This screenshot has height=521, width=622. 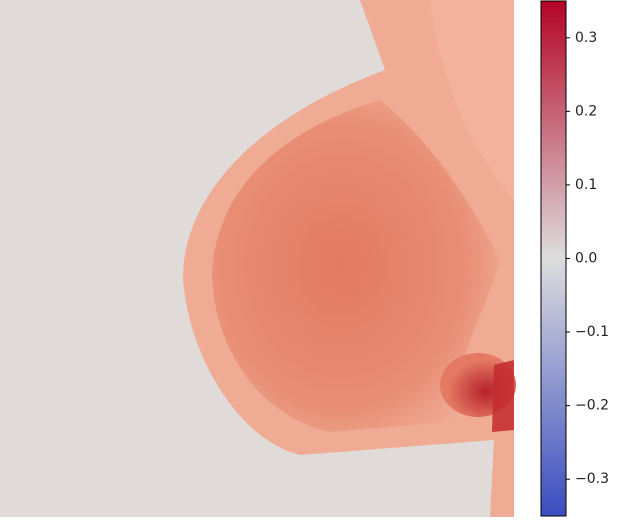 What do you see at coordinates (586, 38) in the screenshot?
I see `colorbar-tick-label: 0.3` at bounding box center [586, 38].